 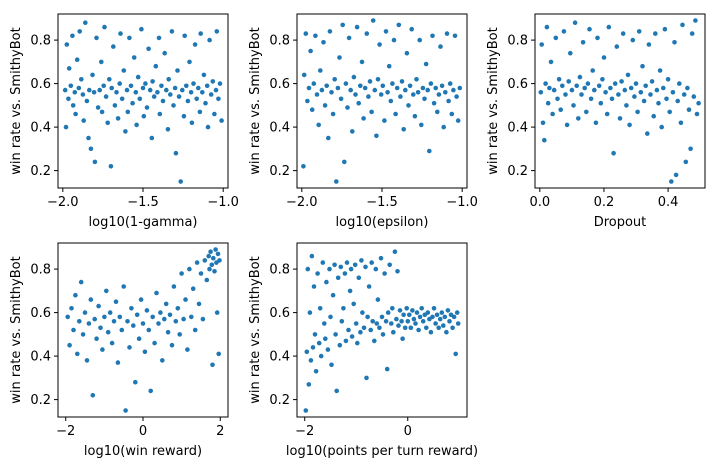 I want to click on x-axis-label: log10(epsilon), so click(x=382, y=222).